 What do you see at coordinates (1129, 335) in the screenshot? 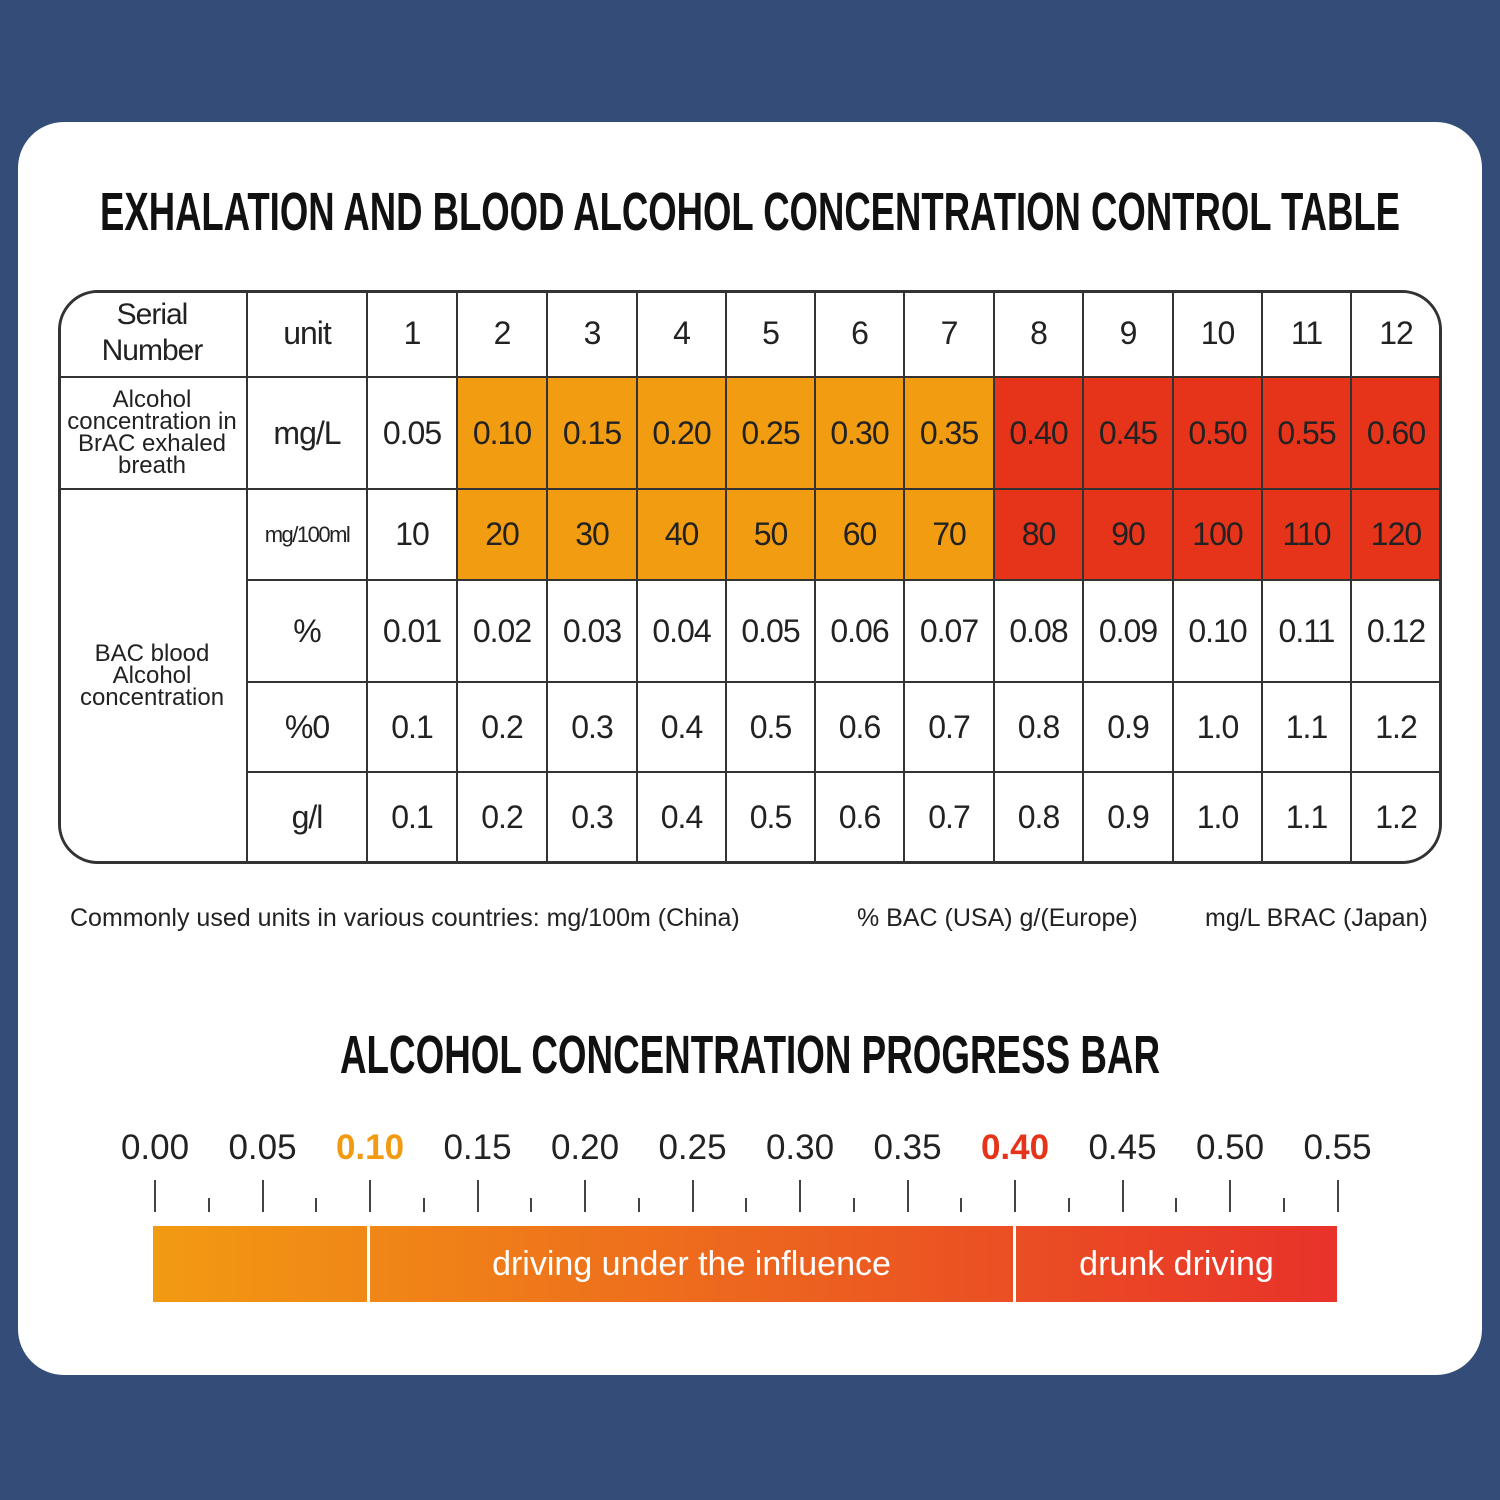
I see `table-cell: 9` at bounding box center [1129, 335].